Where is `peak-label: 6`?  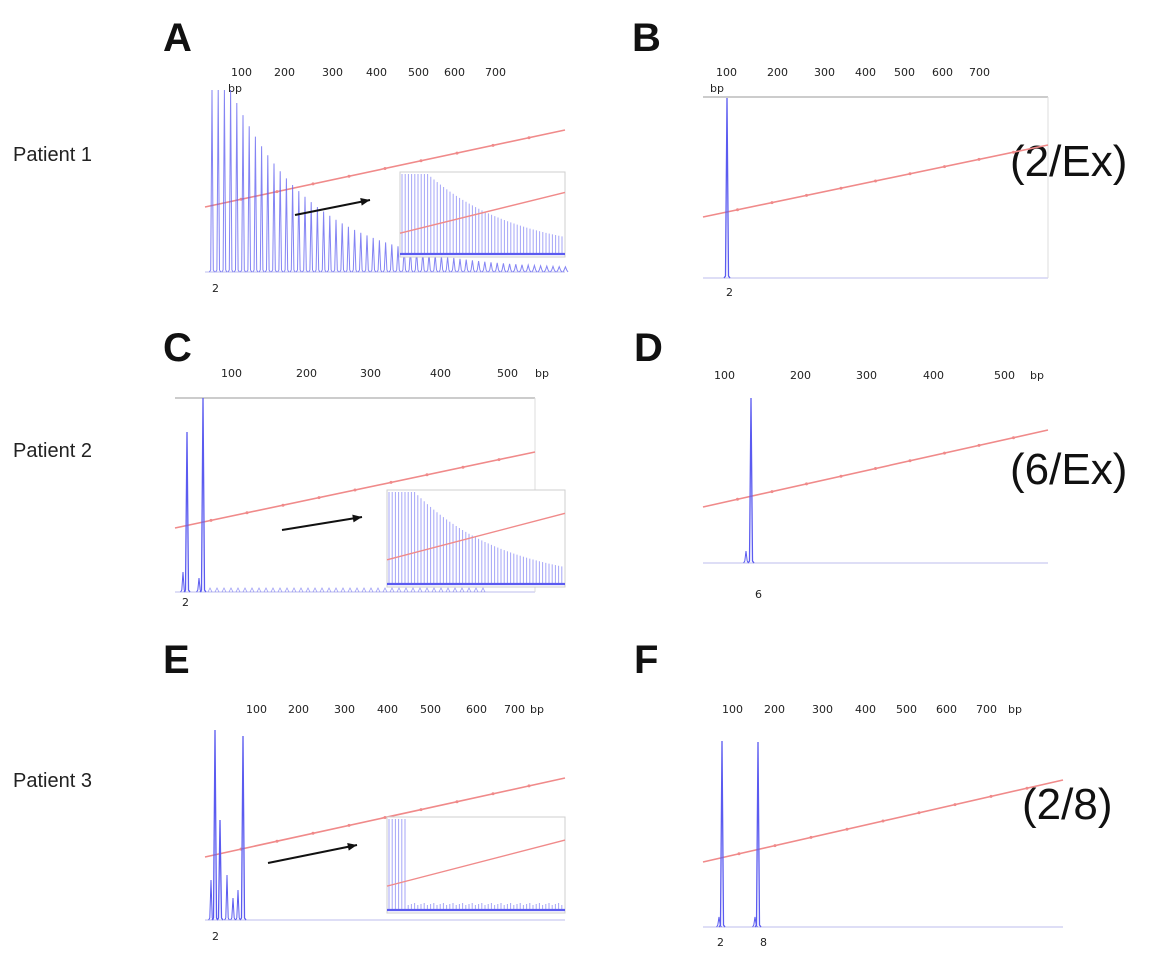
peak-label: 6 is located at coordinates (758, 594).